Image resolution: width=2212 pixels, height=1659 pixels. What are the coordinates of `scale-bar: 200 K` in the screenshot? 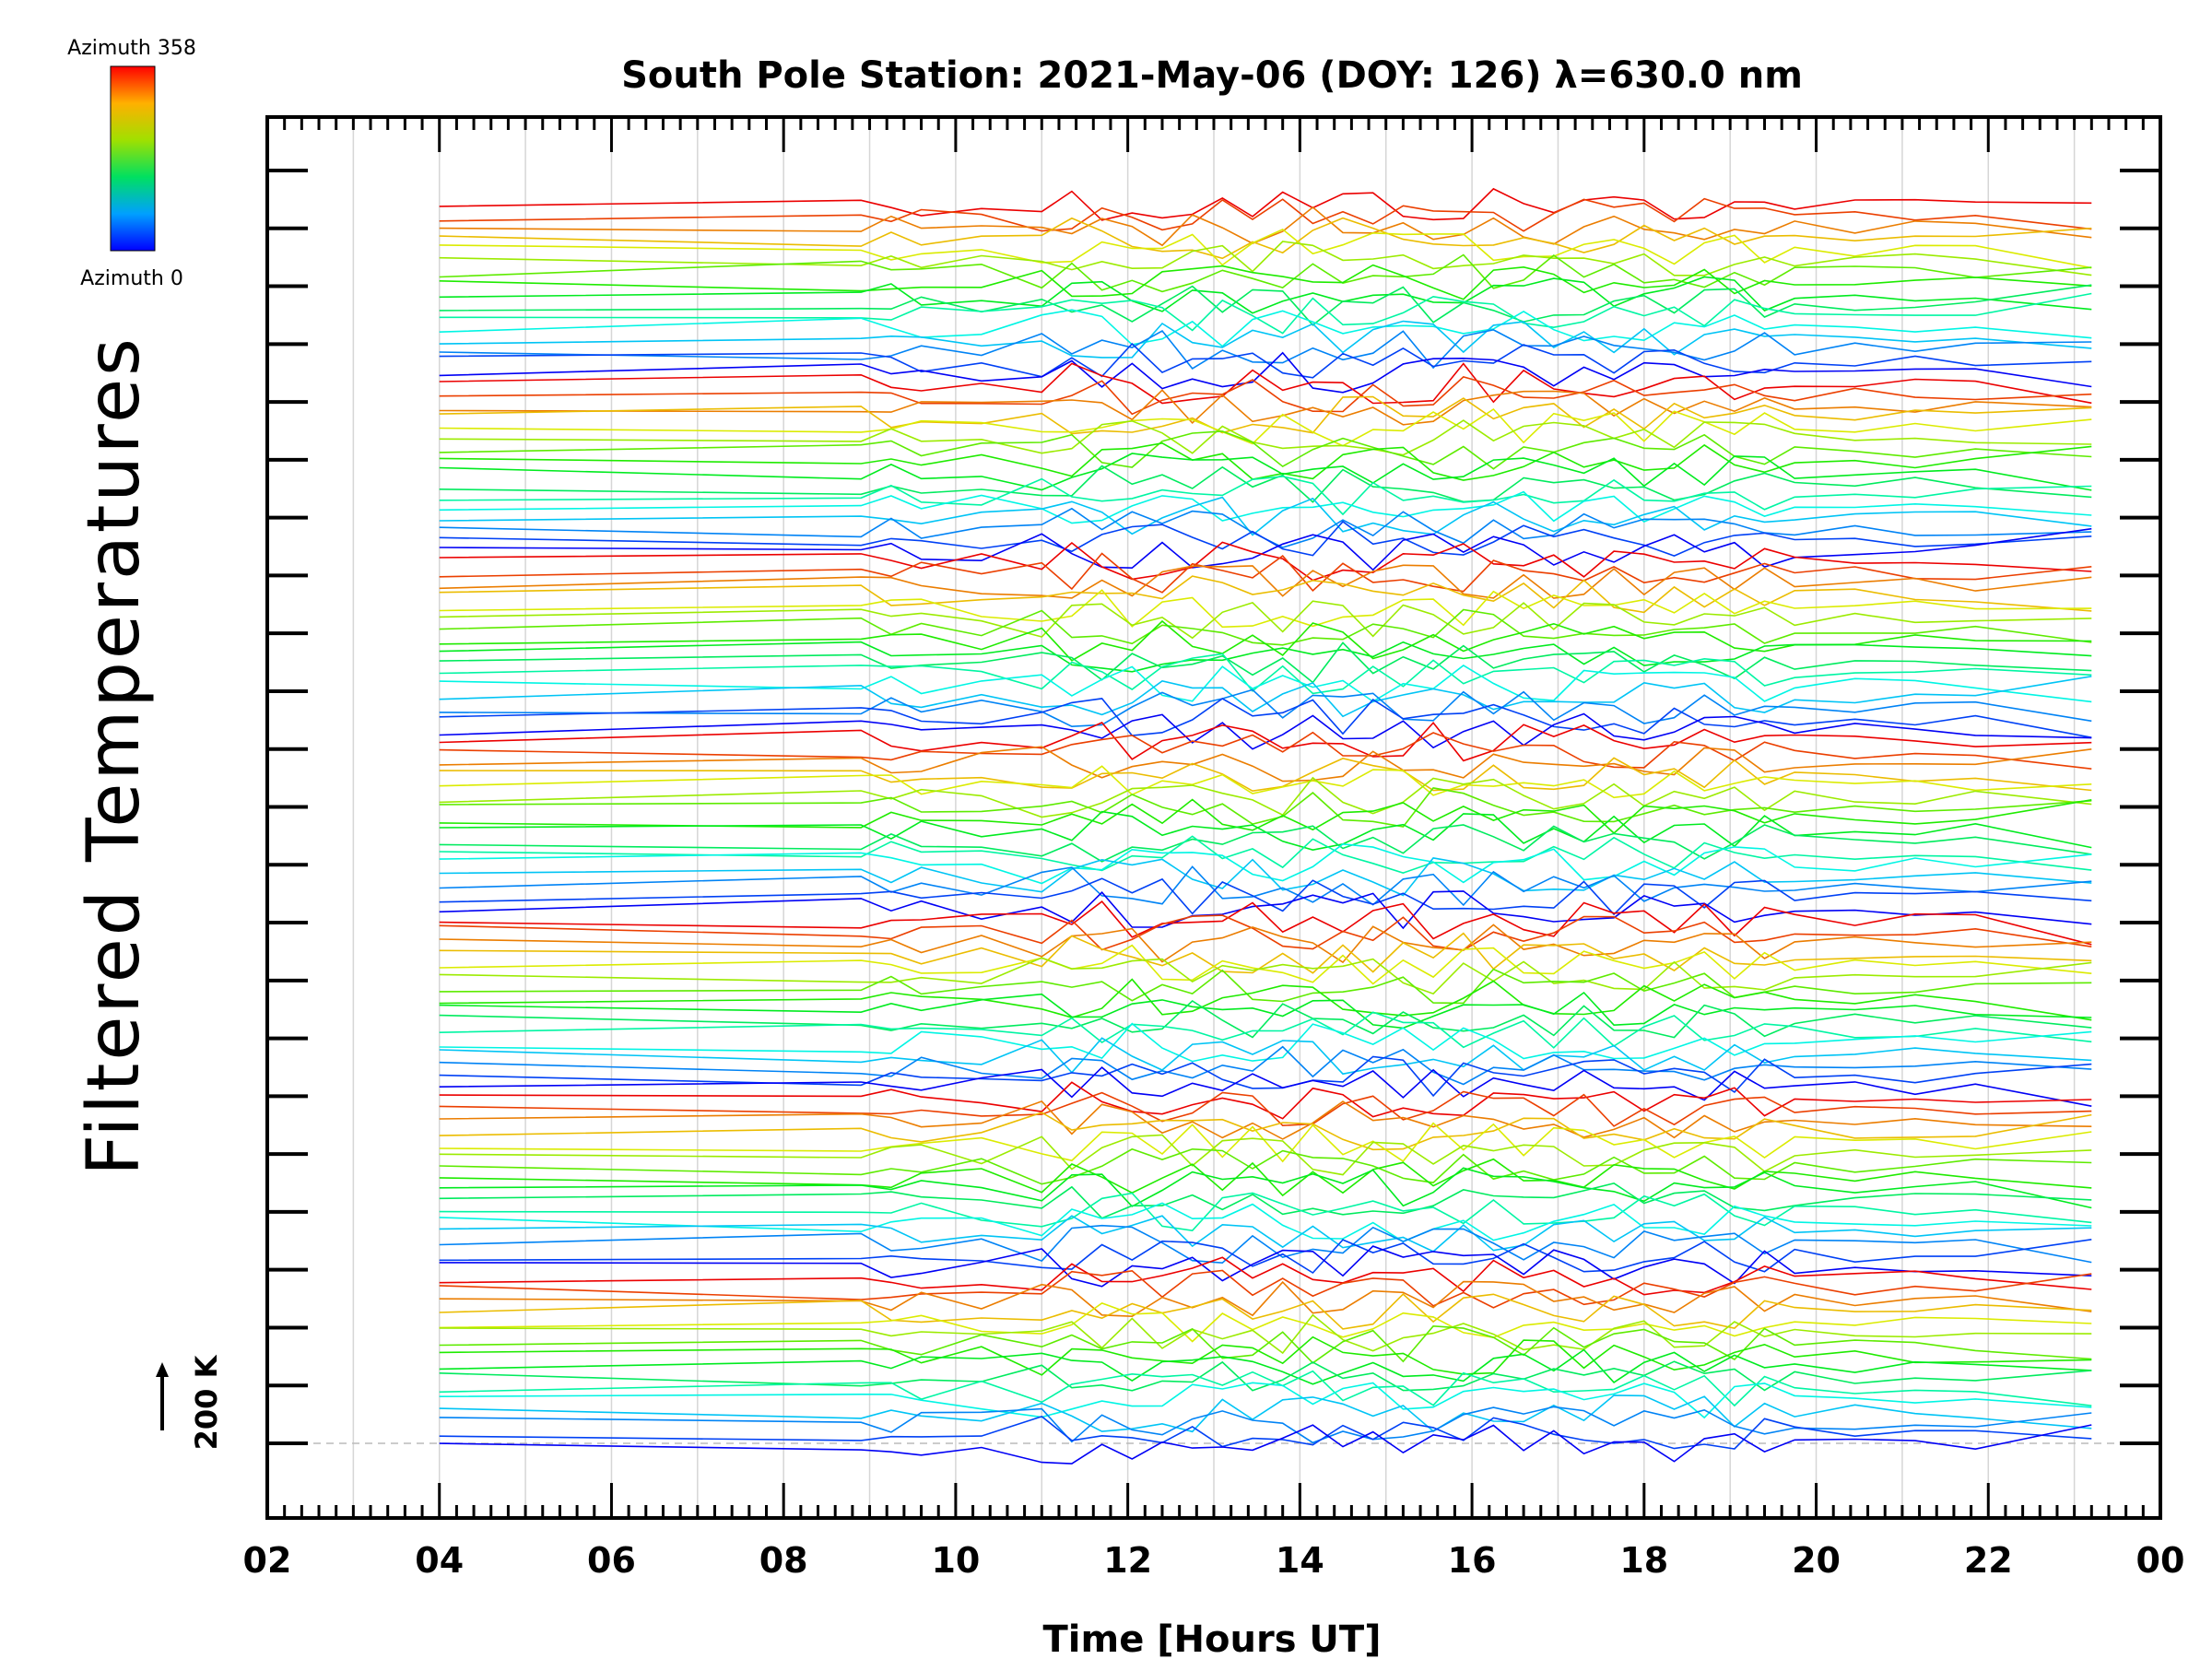 It's located at (190, 1402).